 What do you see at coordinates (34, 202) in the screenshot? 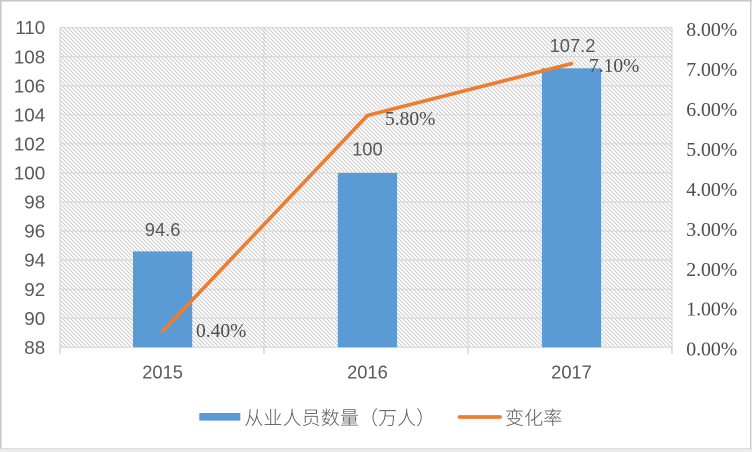
I see `svg-text: 98` at bounding box center [34, 202].